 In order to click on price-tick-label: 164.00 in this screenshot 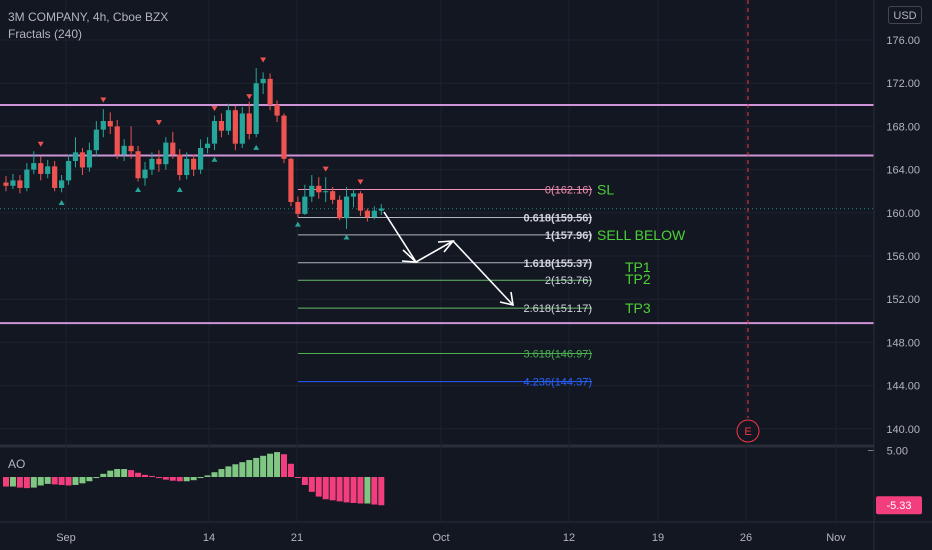, I will do `click(903, 171)`.